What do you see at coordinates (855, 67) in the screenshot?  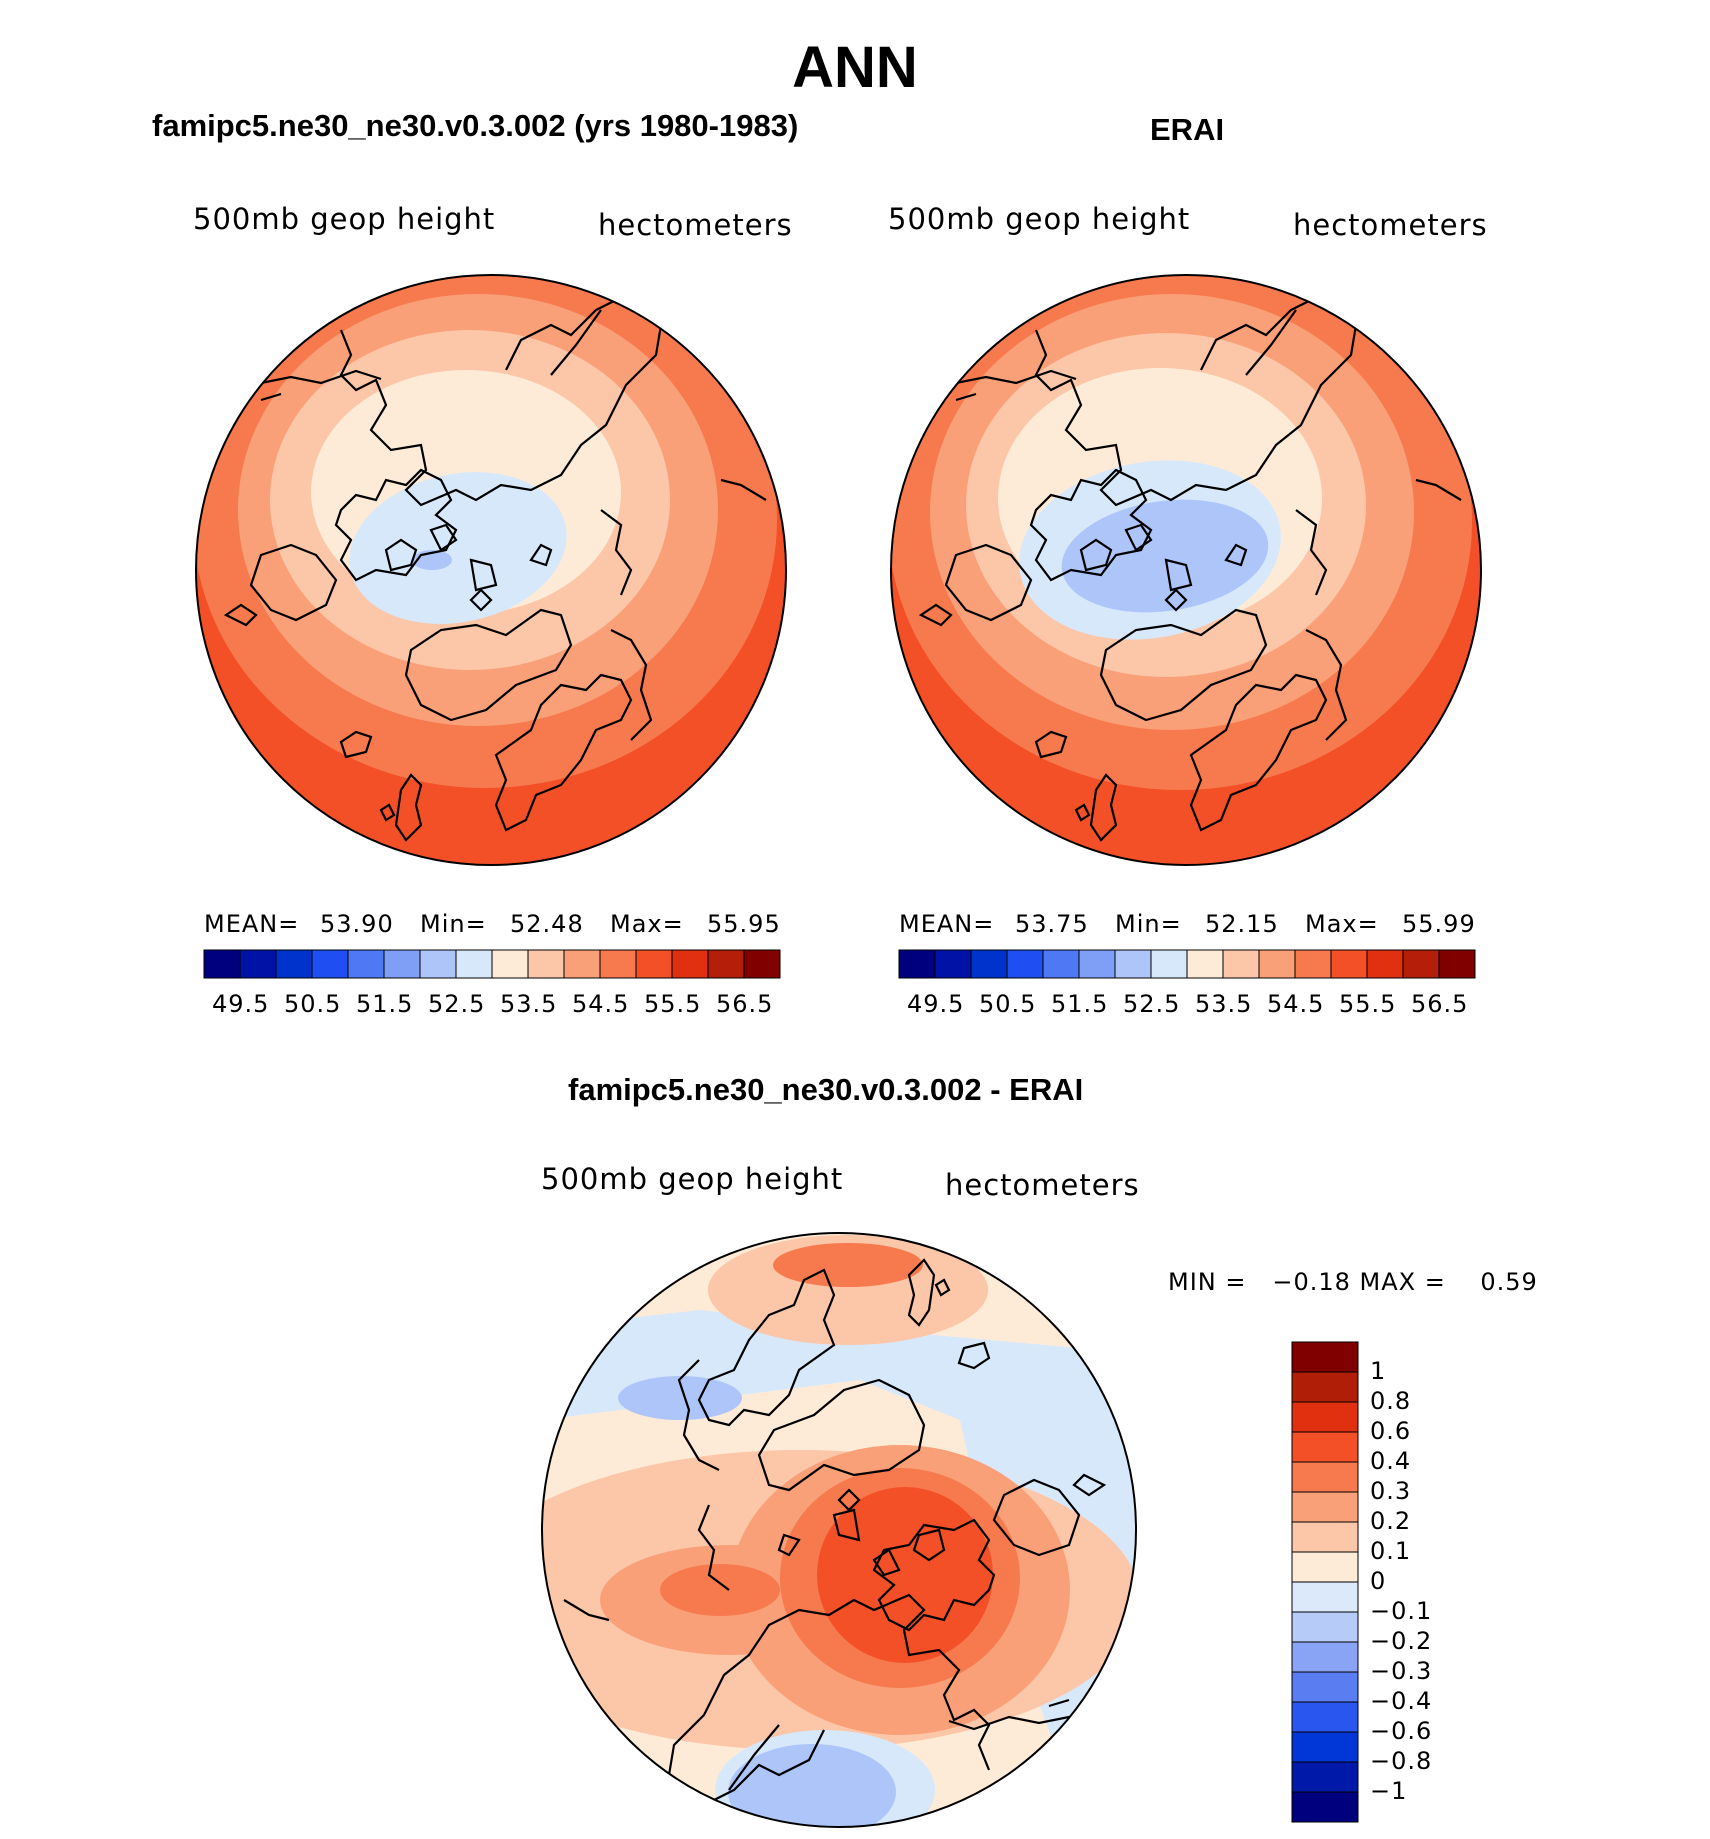 I see `main-title: ANN` at bounding box center [855, 67].